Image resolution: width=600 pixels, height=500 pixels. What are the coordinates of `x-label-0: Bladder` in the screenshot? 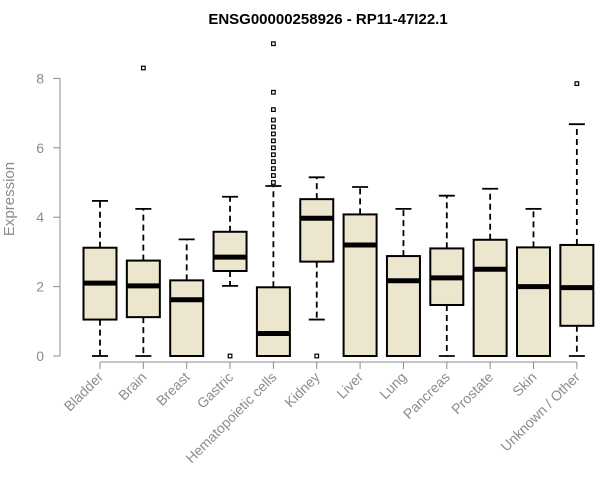 It's located at (84, 392).